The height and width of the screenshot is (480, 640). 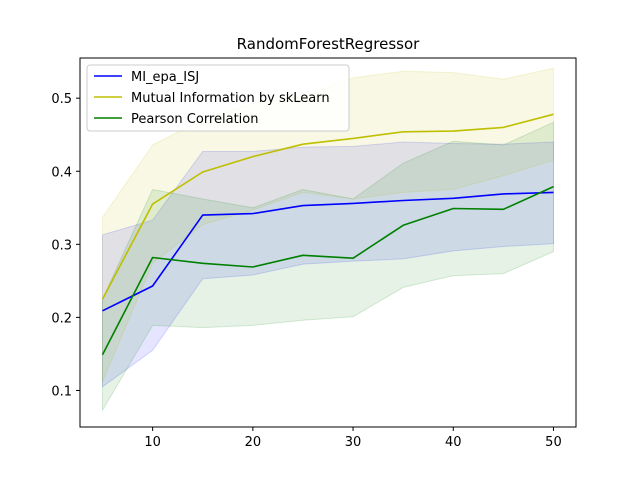 What do you see at coordinates (230, 98) in the screenshot?
I see `legend-label-2: Mutual Information by skLearn` at bounding box center [230, 98].